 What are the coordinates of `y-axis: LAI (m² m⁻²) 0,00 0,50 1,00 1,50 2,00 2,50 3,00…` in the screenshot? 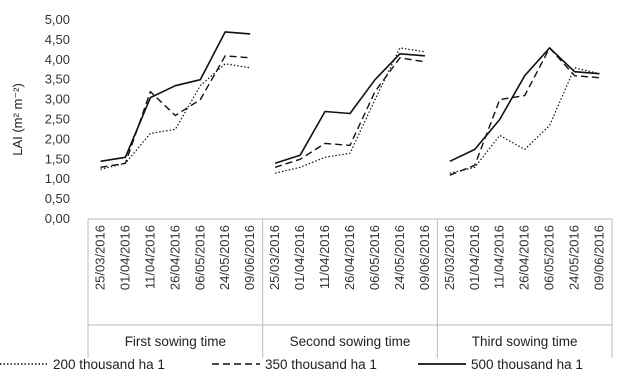 It's located at (40, 119).